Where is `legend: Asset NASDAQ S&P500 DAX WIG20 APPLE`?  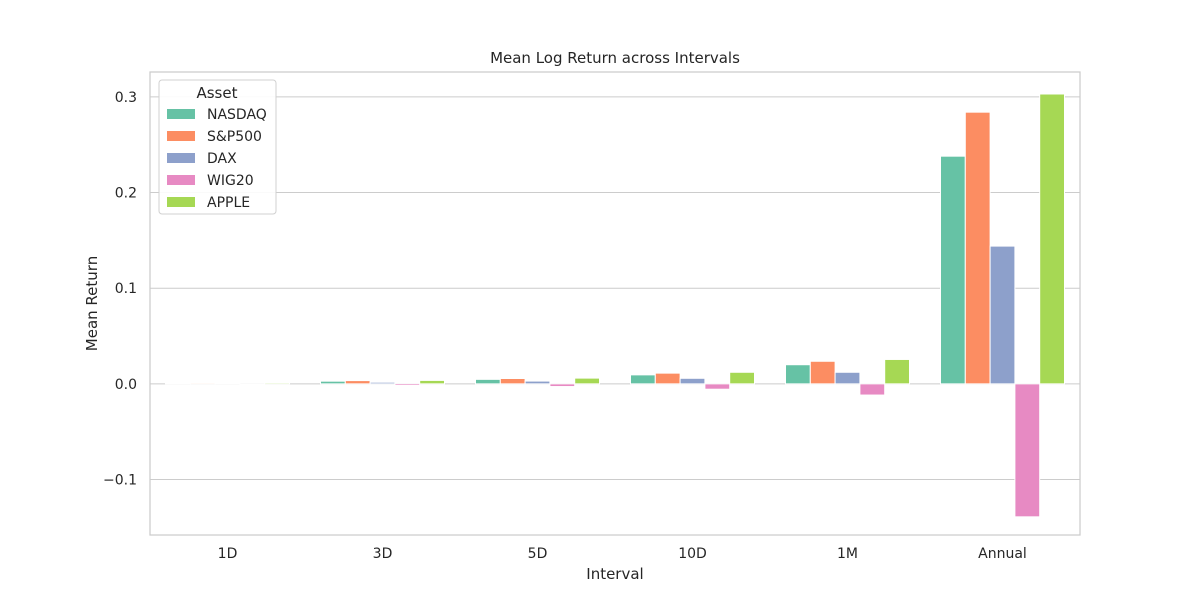 legend: Asset NASDAQ S&P500 DAX WIG20 APPLE is located at coordinates (217, 147).